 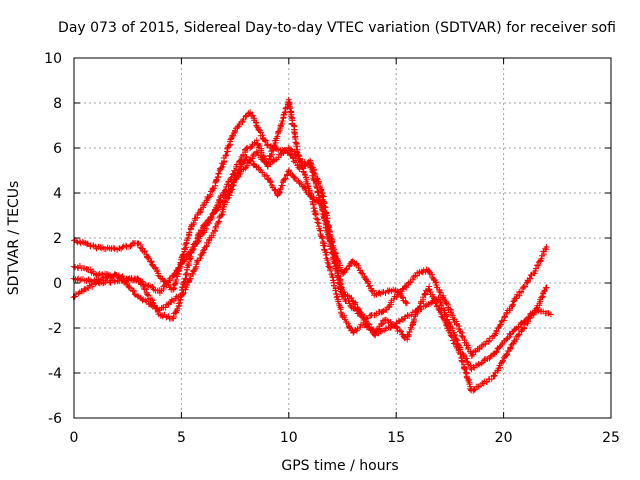 I want to click on x-tick-label: 25, so click(x=611, y=438).